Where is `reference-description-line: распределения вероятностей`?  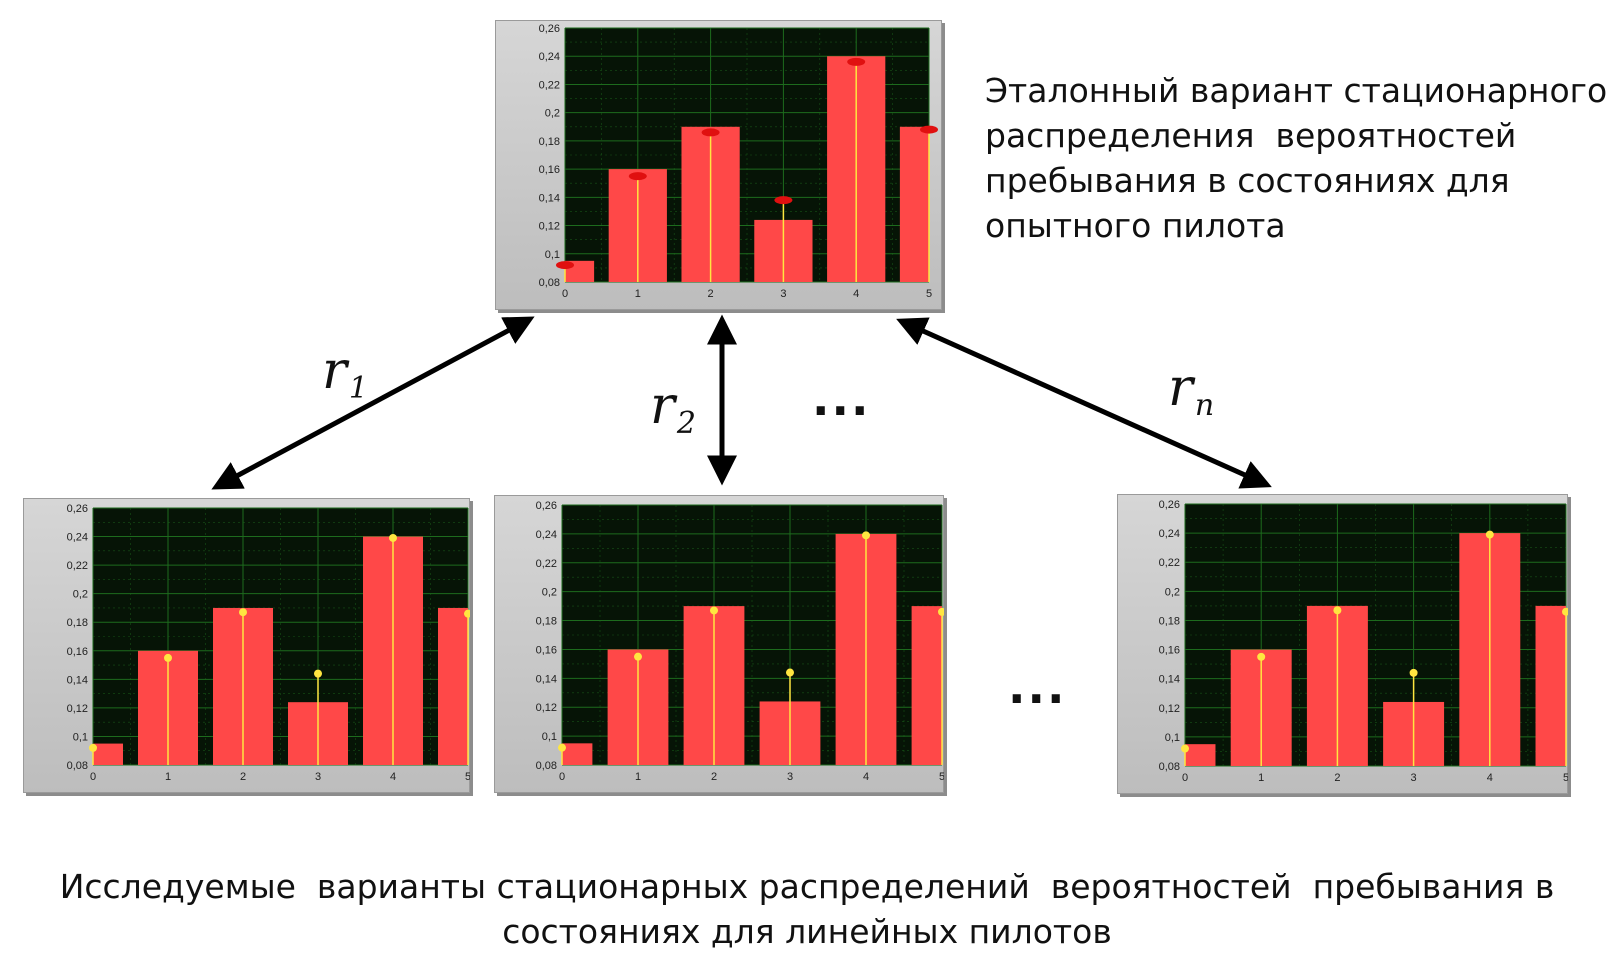
reference-description-line: распределения вероятностей is located at coordinates (1251, 135).